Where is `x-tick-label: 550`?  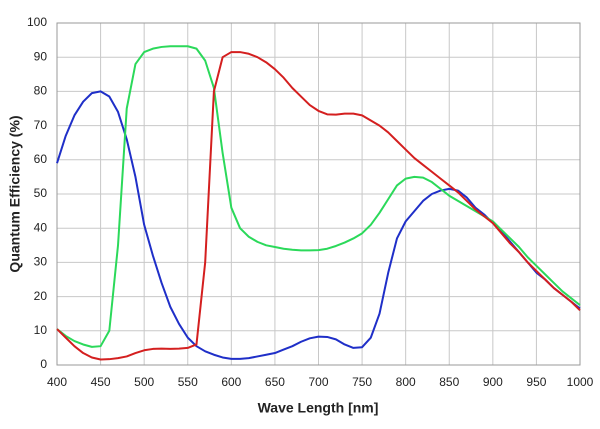 x-tick-label: 550 is located at coordinates (188, 382).